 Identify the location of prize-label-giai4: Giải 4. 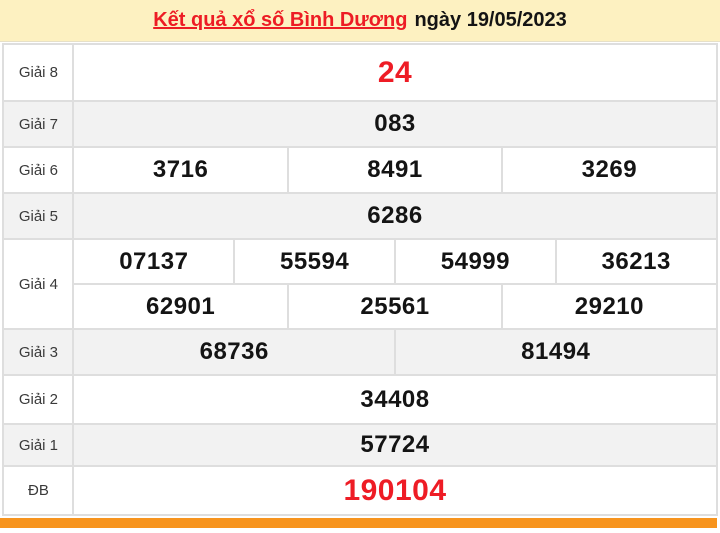
(38, 284).